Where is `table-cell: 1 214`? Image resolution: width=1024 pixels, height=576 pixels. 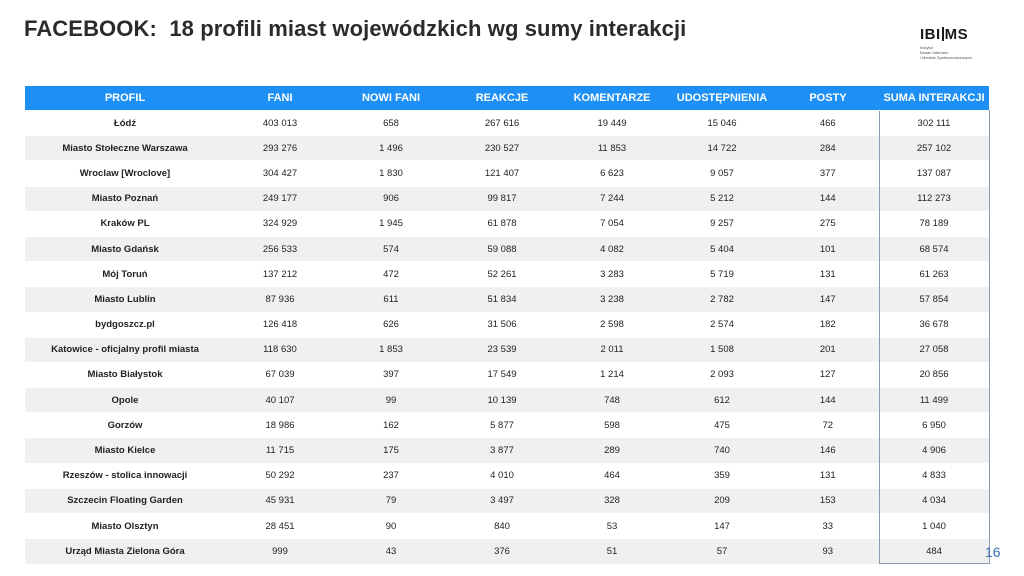 table-cell: 1 214 is located at coordinates (612, 374).